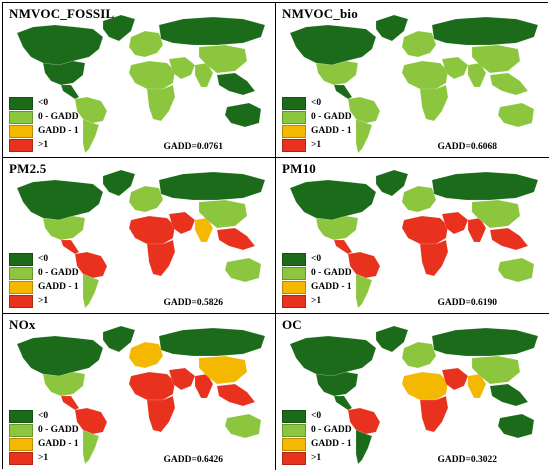 This screenshot has height=473, width=550. Describe the element at coordinates (193, 303) in the screenshot. I see `gadd-value: GADD=0.5826` at that location.